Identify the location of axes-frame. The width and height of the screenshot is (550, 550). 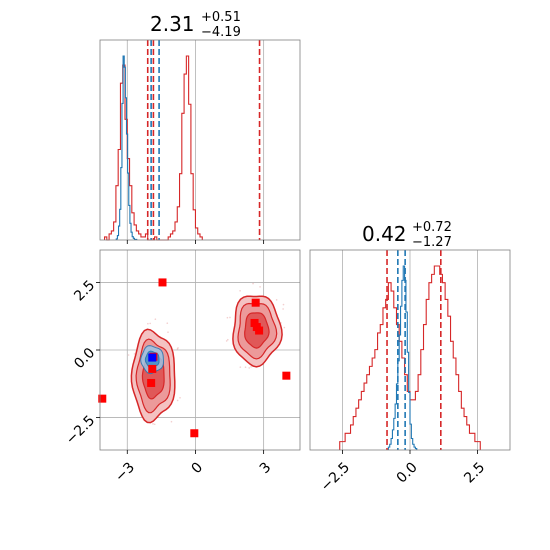
(200, 140).